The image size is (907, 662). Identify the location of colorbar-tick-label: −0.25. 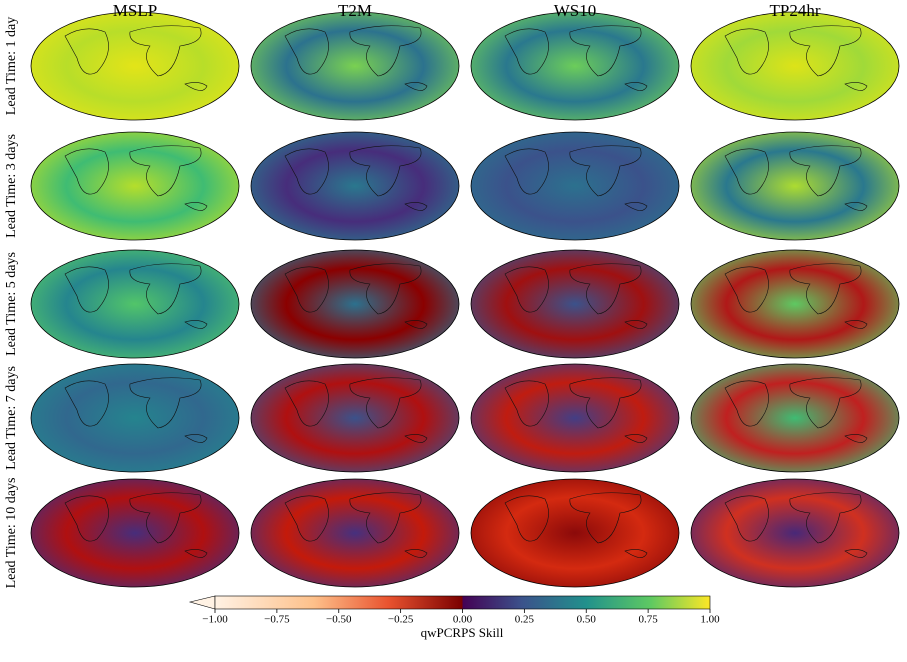
(401, 620).